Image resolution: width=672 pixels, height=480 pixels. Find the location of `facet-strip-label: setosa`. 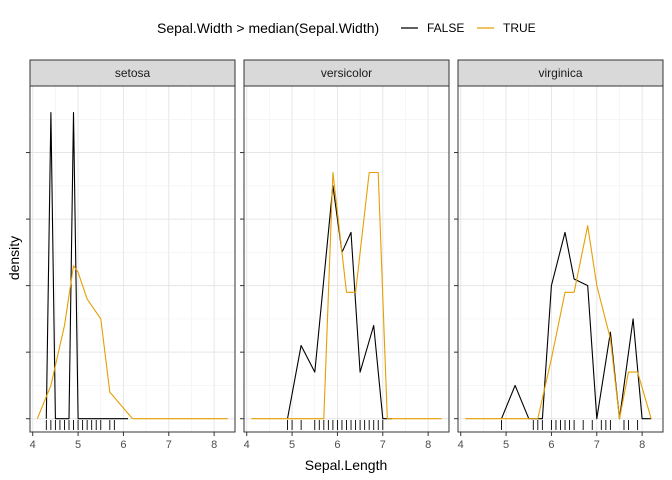

facet-strip-label: setosa is located at coordinates (133, 73).